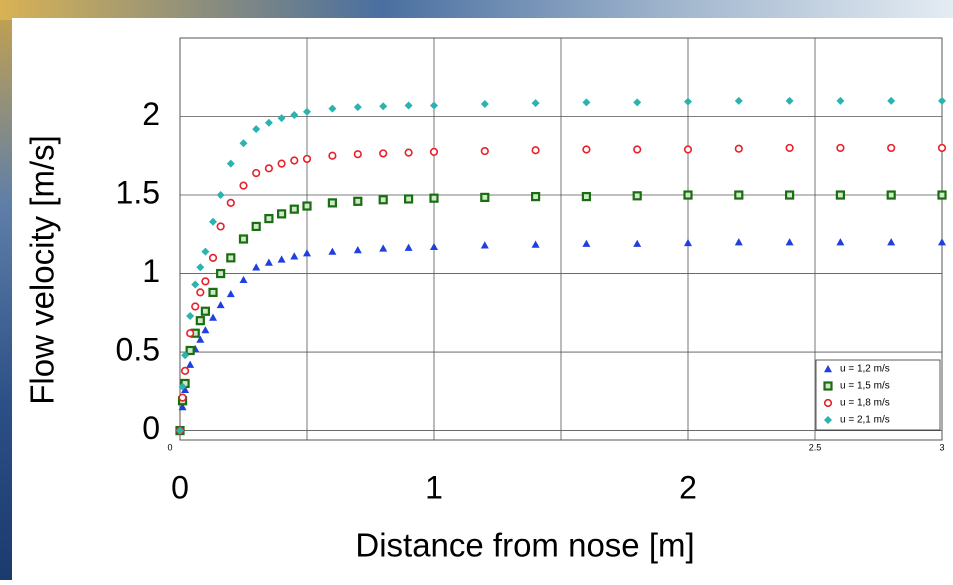  I want to click on small-x-tick-label: 0, so click(169, 447).